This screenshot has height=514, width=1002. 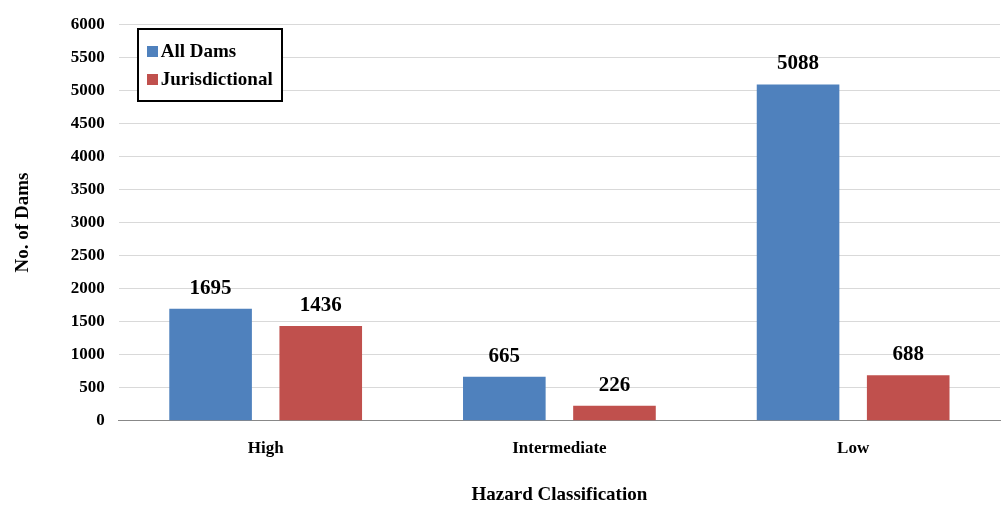 I want to click on y-tick-label: 0, so click(x=100, y=420).